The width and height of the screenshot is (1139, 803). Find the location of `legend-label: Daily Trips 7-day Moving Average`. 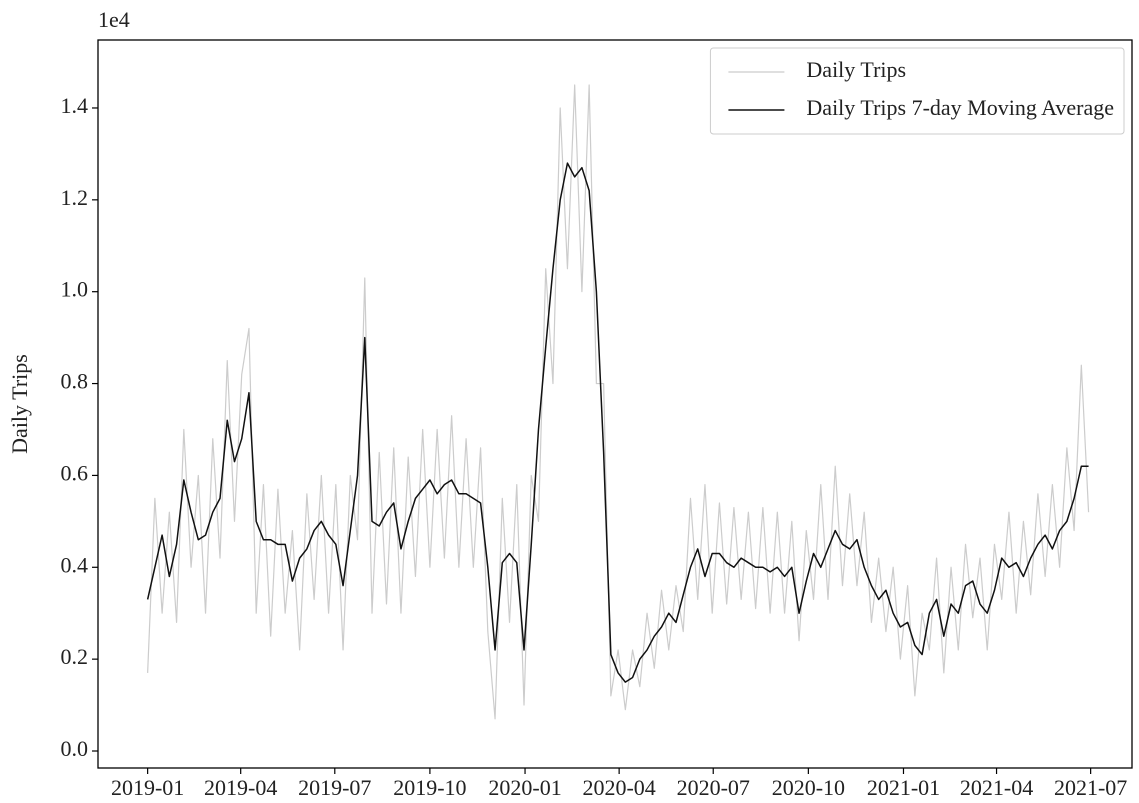

legend-label: Daily Trips 7-day Moving Average is located at coordinates (960, 107).